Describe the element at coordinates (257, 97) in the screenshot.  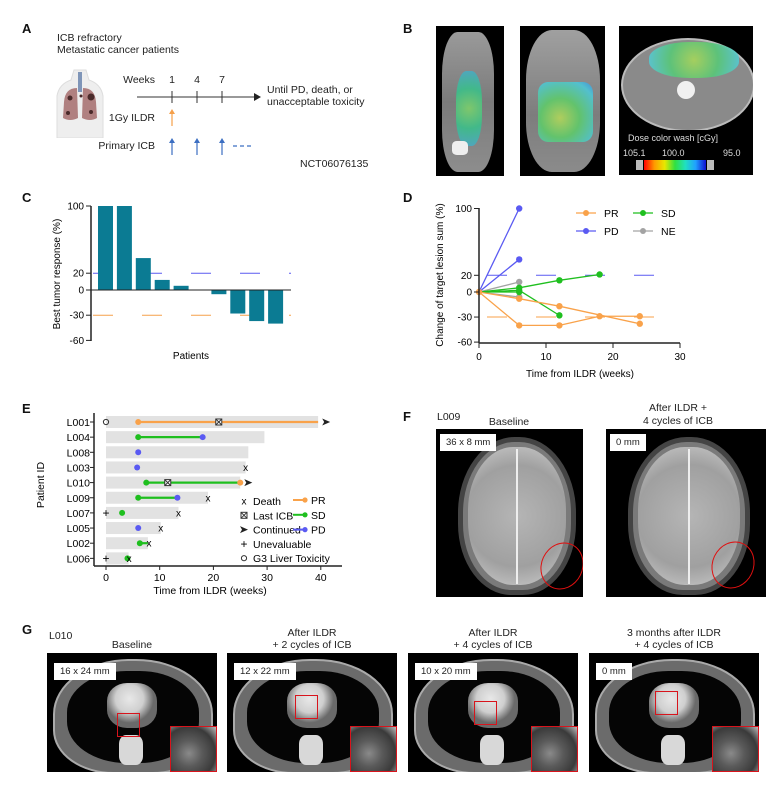
I see `timeline-arrowhead-icon` at that location.